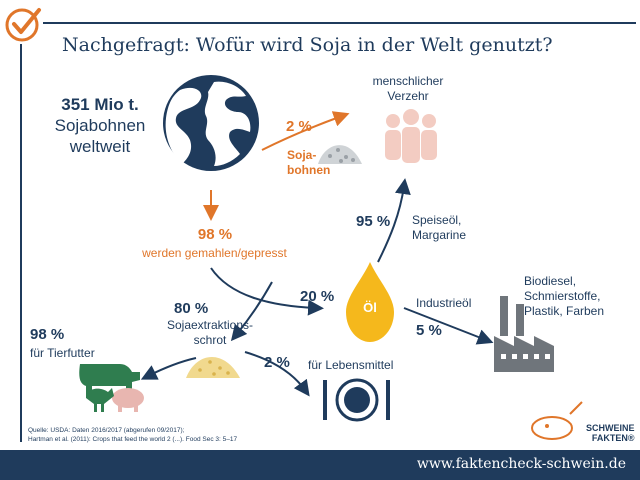  Describe the element at coordinates (356, 400) in the screenshot. I see `plate-icon` at that location.